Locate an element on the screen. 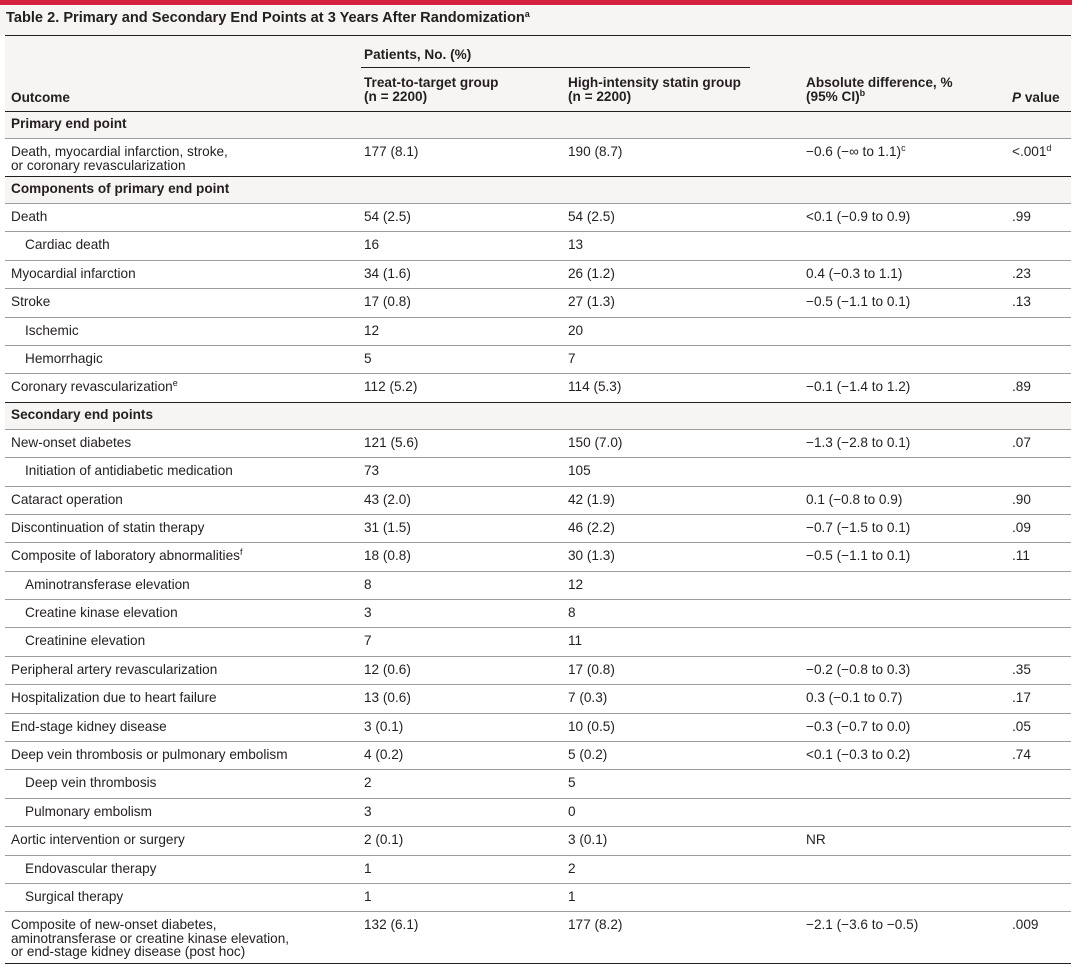 This screenshot has width=1080, height=964. high-intensity-cell: 30 (1.3) is located at coordinates (591, 556).